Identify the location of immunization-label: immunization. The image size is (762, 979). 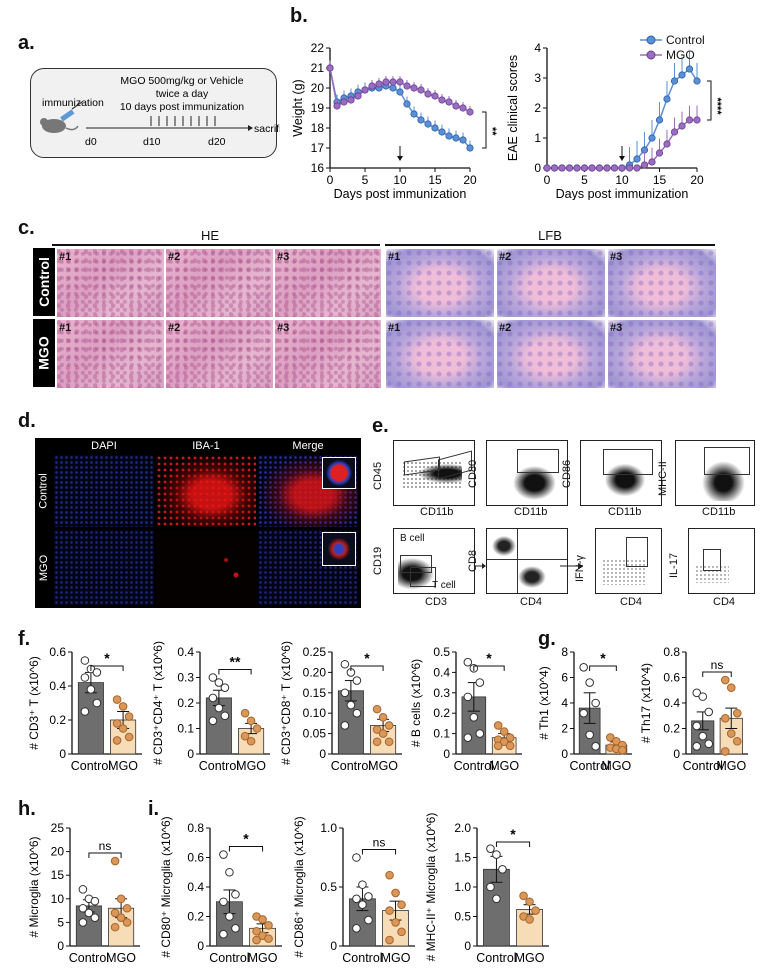
(73, 103).